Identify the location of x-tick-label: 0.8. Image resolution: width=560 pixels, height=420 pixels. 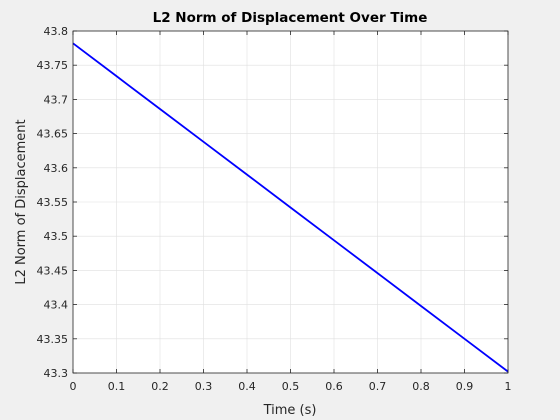
(421, 386).